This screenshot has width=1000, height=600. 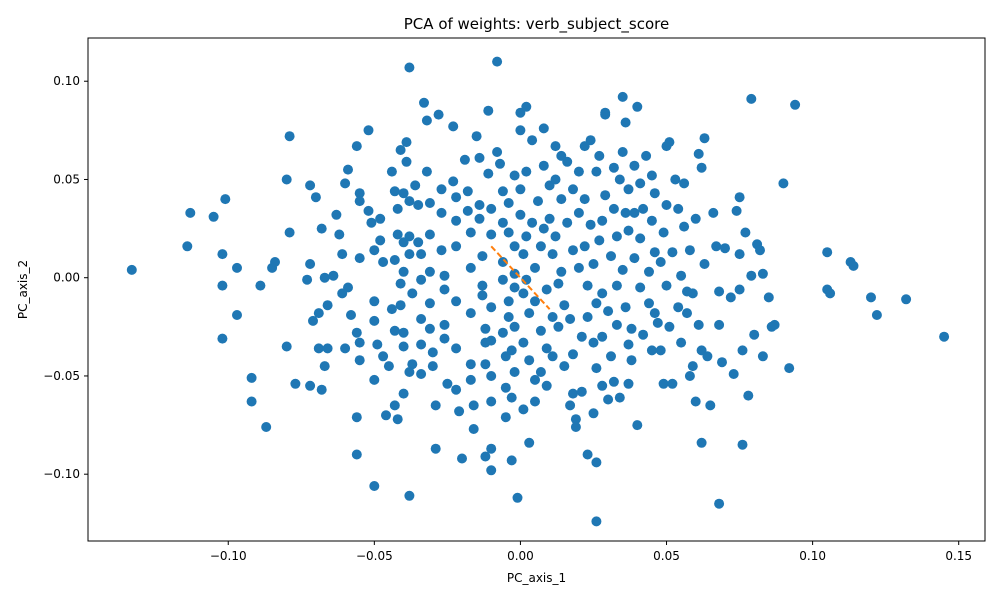 I want to click on x-tick-label: −0.10, so click(x=228, y=556).